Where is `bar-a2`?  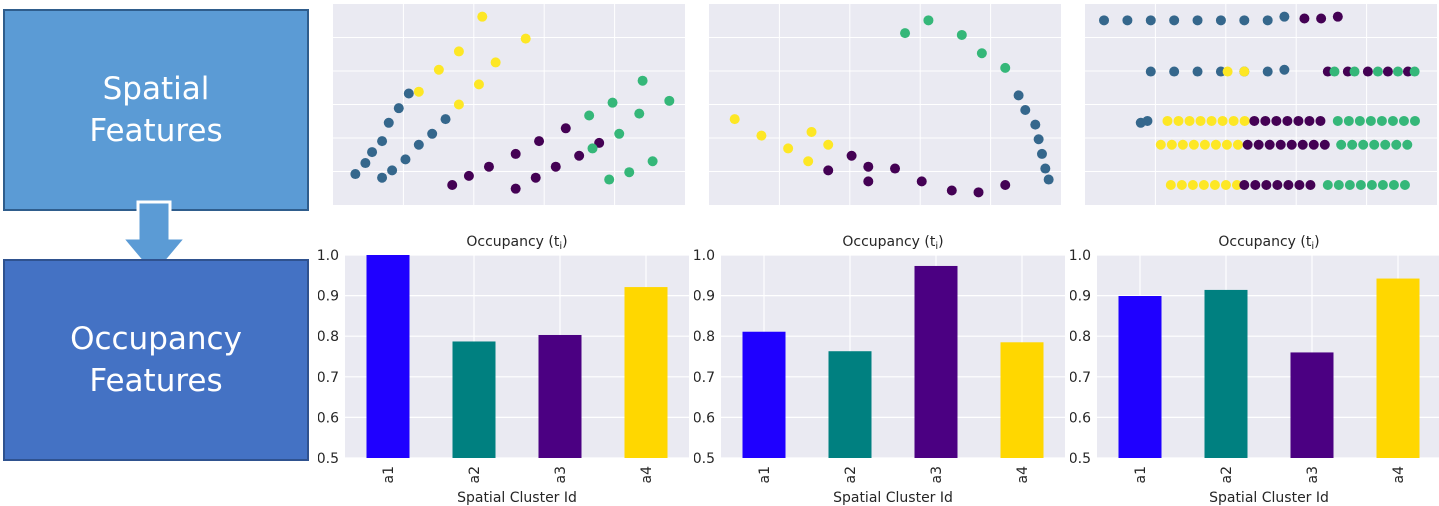 bar-a2 is located at coordinates (1226, 373).